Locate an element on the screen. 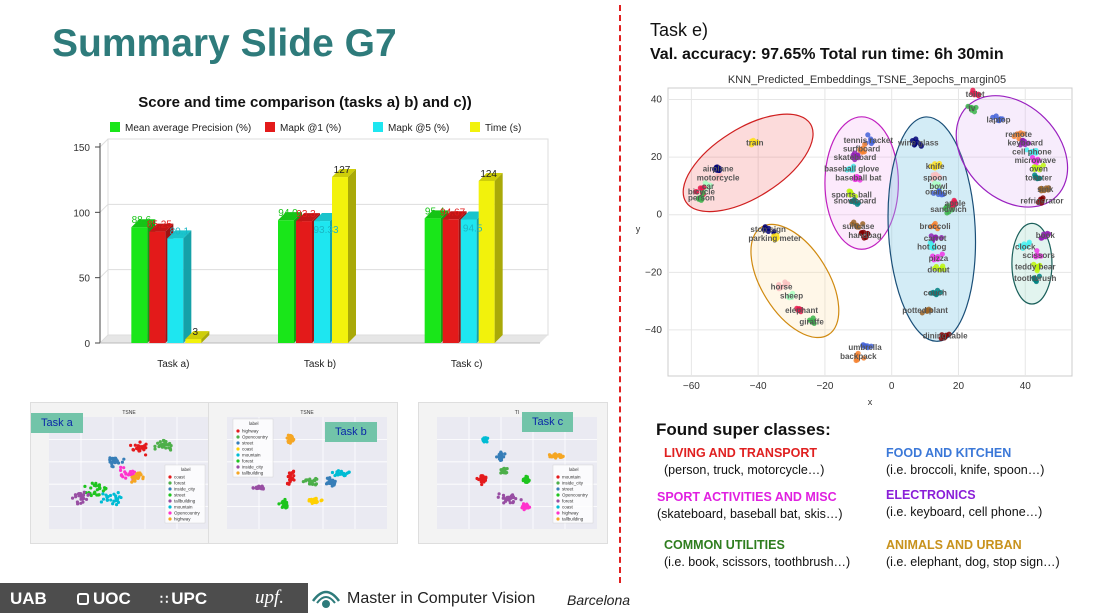 This screenshot has width=1095, height=613. x-category-label: Task c) is located at coordinates (467, 364).